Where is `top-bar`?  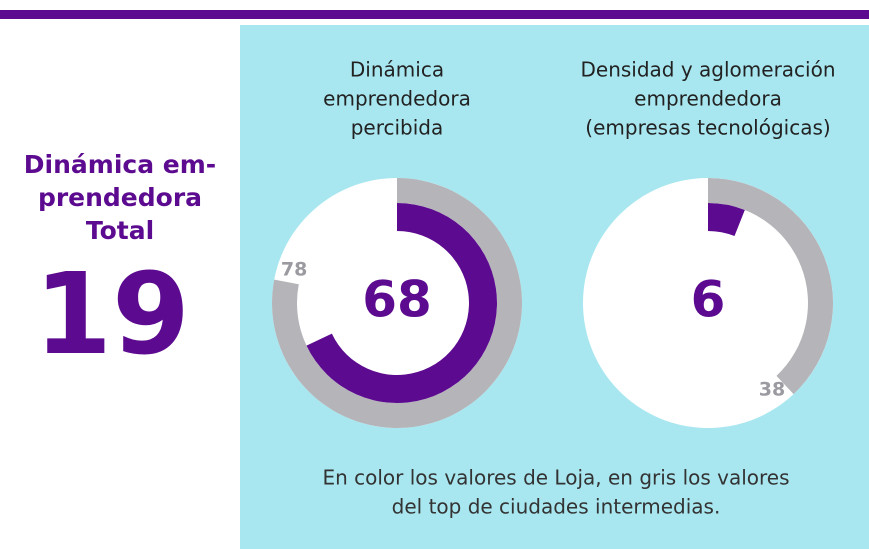 top-bar is located at coordinates (434, 14).